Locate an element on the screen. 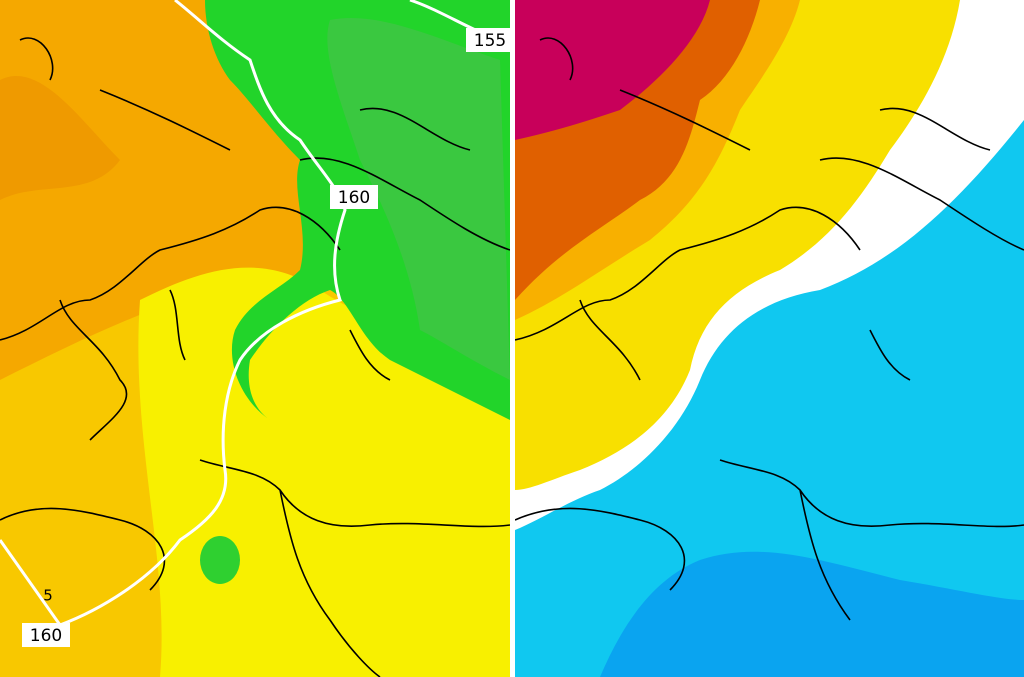 Image resolution: width=1024 pixels, height=677 pixels. field-blue is located at coordinates (812, 614).